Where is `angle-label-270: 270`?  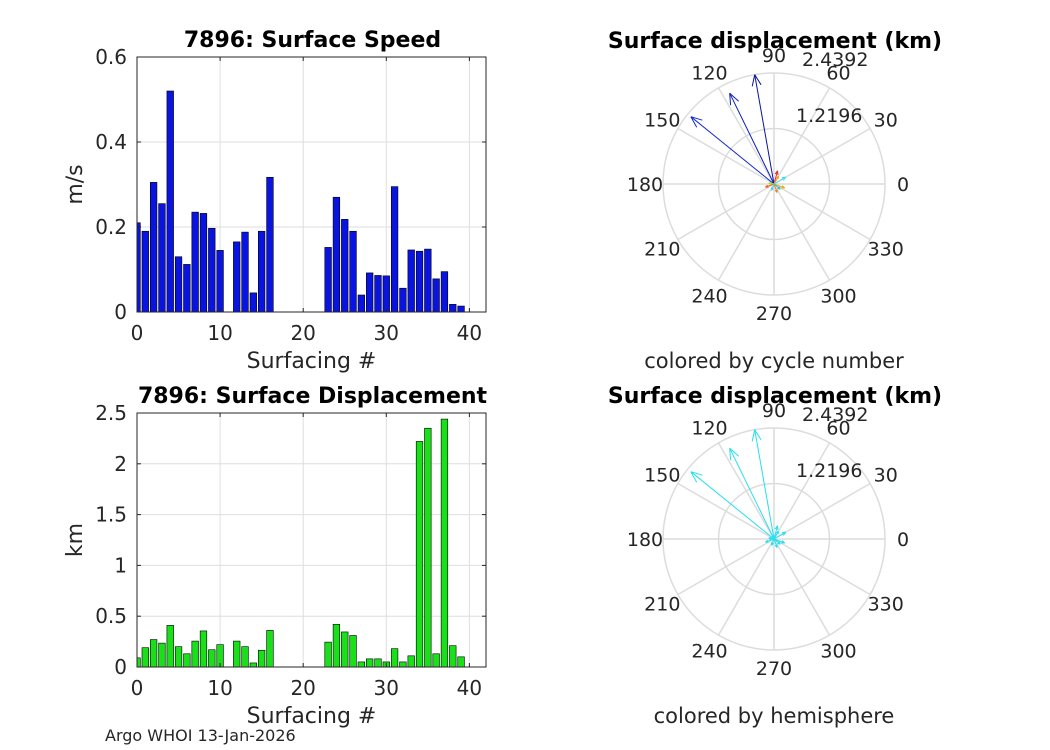
angle-label-270: 270 is located at coordinates (774, 314).